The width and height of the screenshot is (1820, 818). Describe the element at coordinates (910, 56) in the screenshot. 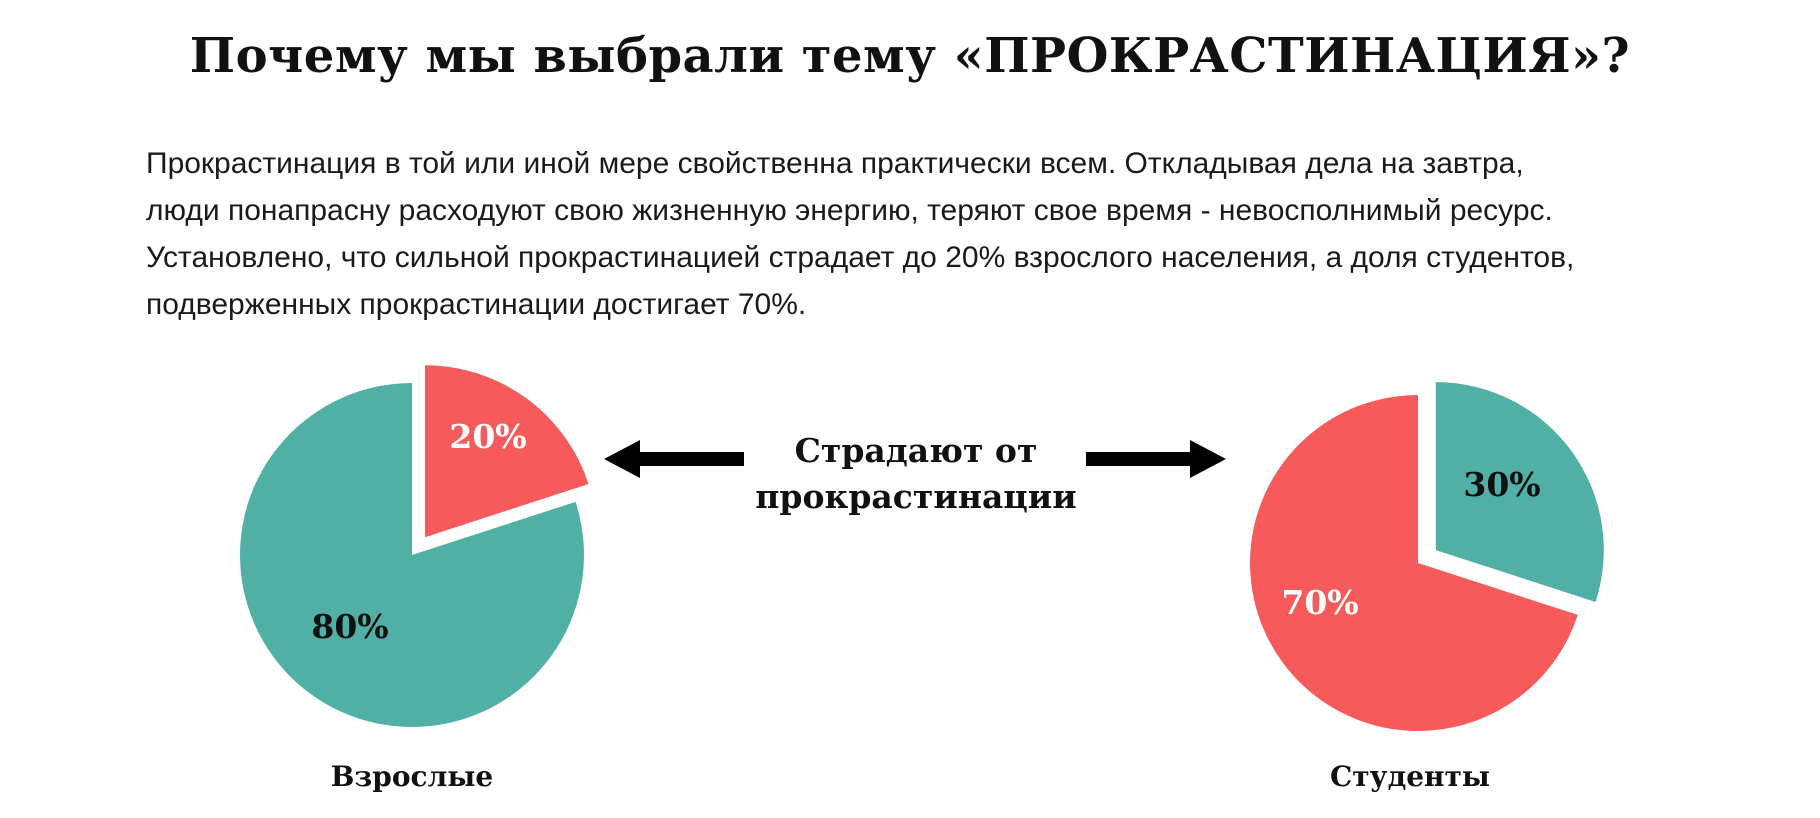

I see `page-title: Почему мы выбрали тему «ПРОКРАСТИНАЦИЯ»?` at that location.